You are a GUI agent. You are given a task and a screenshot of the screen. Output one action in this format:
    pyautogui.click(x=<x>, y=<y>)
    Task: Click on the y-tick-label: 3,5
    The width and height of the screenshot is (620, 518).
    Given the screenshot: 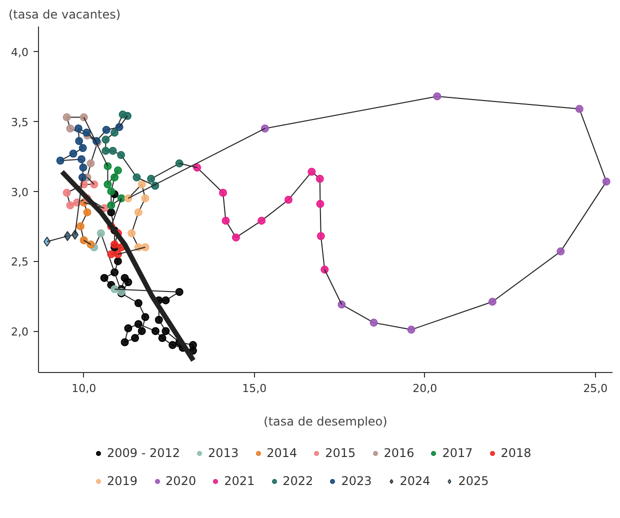 What is the action you would take?
    pyautogui.click(x=20, y=122)
    